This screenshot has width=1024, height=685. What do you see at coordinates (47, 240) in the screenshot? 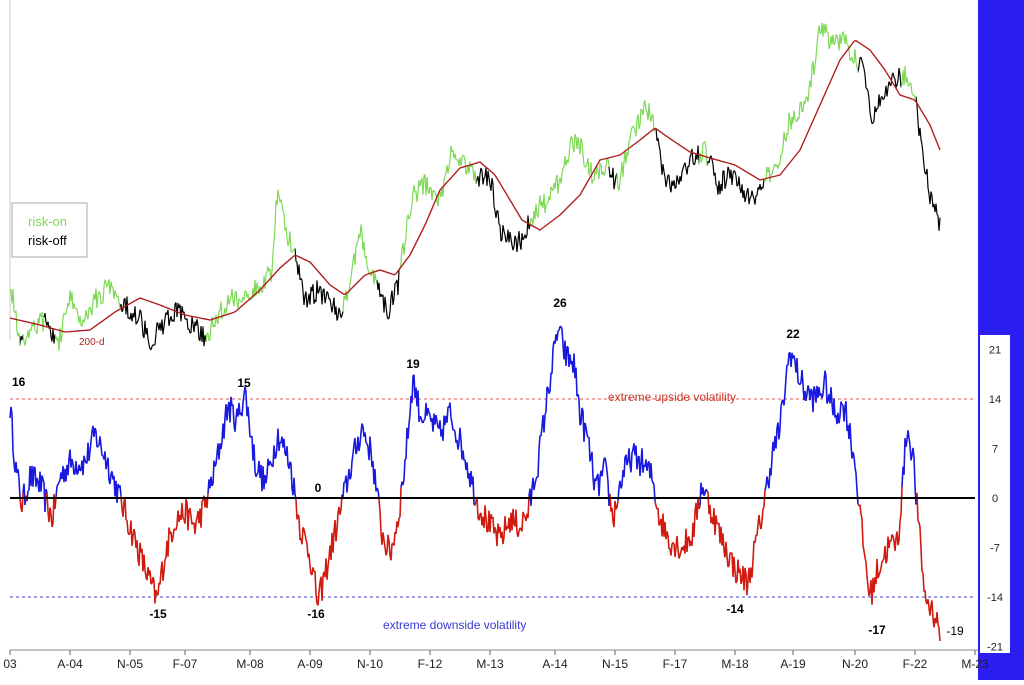
I see `legend-risk-off: risk-off` at bounding box center [47, 240].